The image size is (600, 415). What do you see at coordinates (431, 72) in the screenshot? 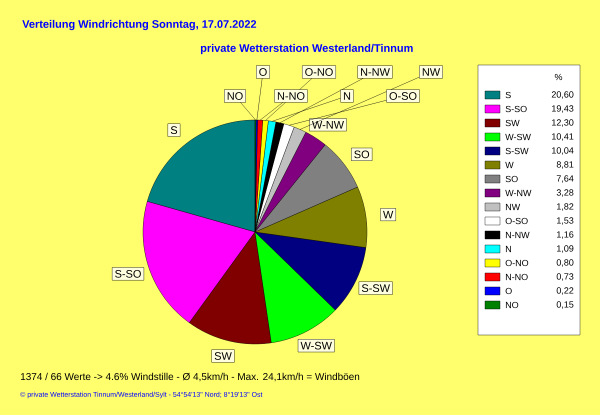
I see `slice-label: NW` at bounding box center [431, 72].